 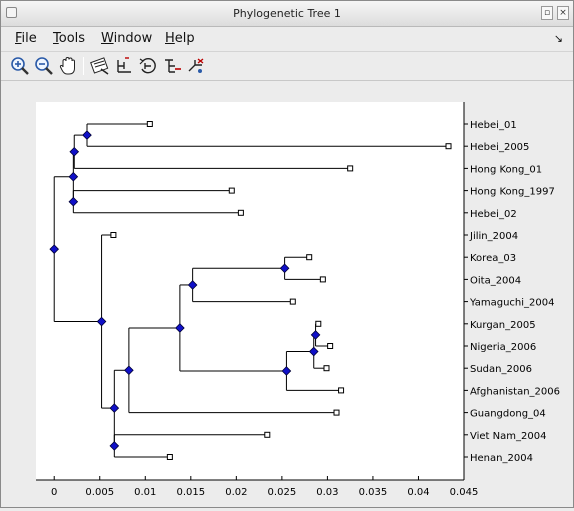 I want to click on leaf-label: Hong Kong_1997, so click(x=512, y=192).